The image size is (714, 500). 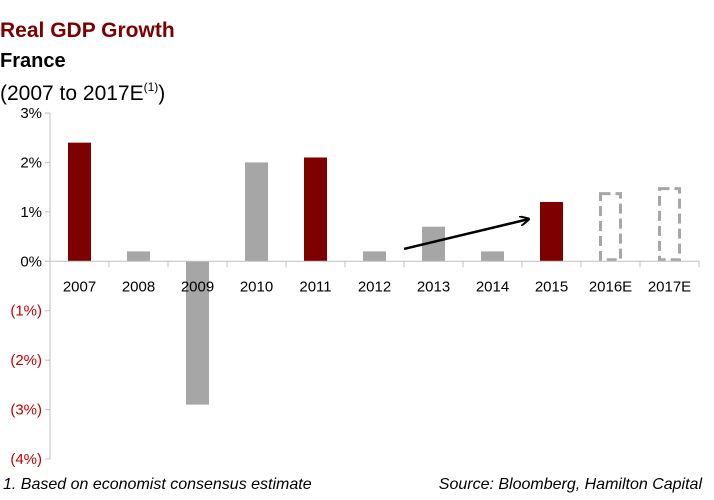 What do you see at coordinates (433, 286) in the screenshot?
I see `x-tick-label: 2013` at bounding box center [433, 286].